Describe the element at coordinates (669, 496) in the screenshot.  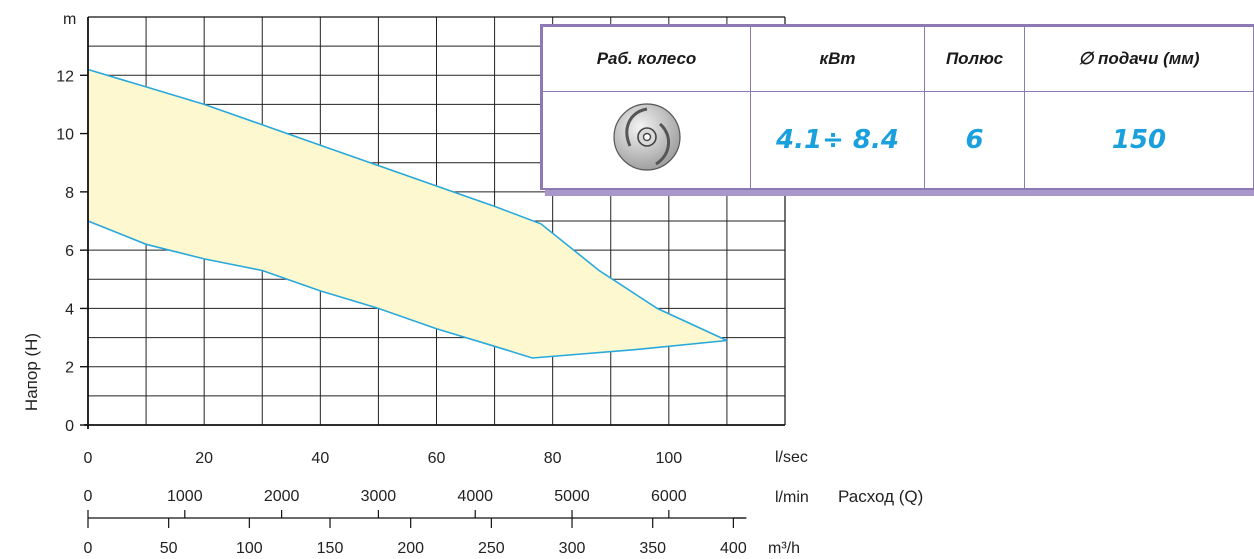
I see `x-tick-label-lmin: 6000` at that location.